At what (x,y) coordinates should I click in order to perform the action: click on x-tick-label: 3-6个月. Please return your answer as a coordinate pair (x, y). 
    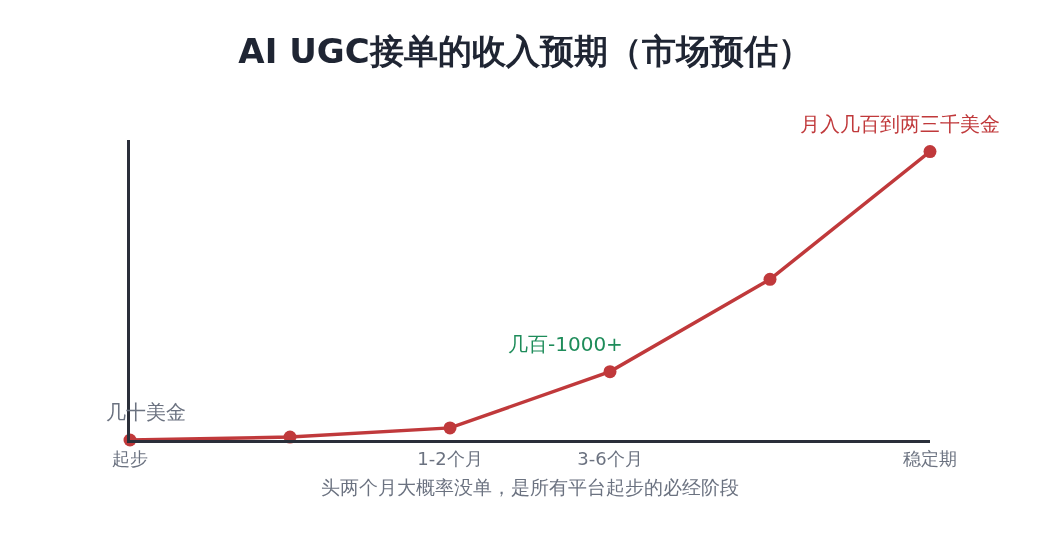
    Looking at the image, I should click on (610, 458).